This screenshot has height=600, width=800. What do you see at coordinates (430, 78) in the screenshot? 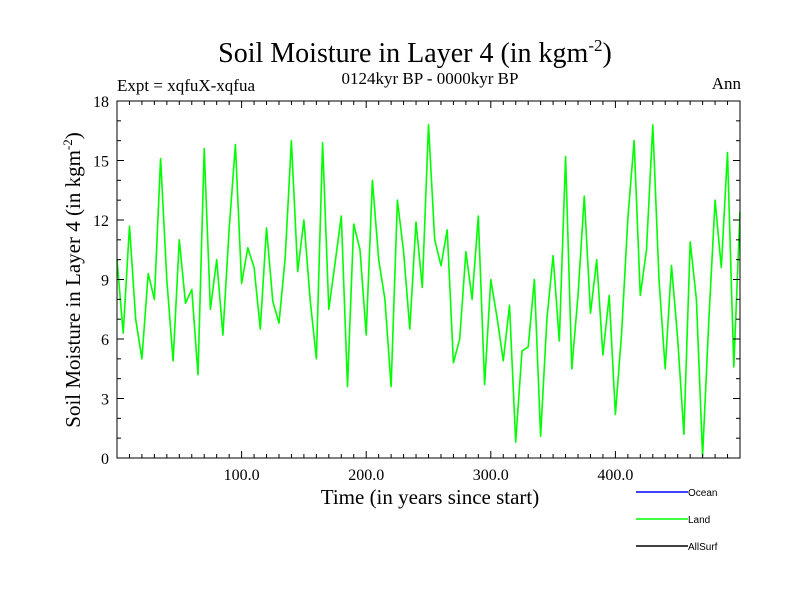
I see `chart-subtitle: 0124kyr BP - 0000kyr BP` at bounding box center [430, 78].